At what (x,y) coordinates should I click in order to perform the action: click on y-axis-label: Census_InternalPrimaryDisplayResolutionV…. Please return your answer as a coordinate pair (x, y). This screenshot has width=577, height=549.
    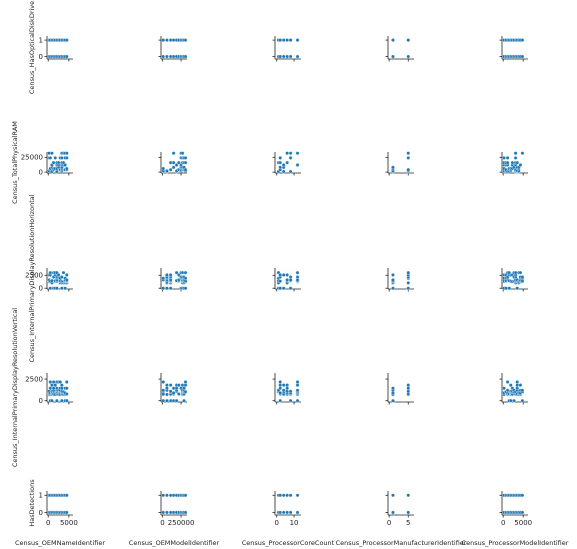
    Looking at the image, I should click on (15, 387).